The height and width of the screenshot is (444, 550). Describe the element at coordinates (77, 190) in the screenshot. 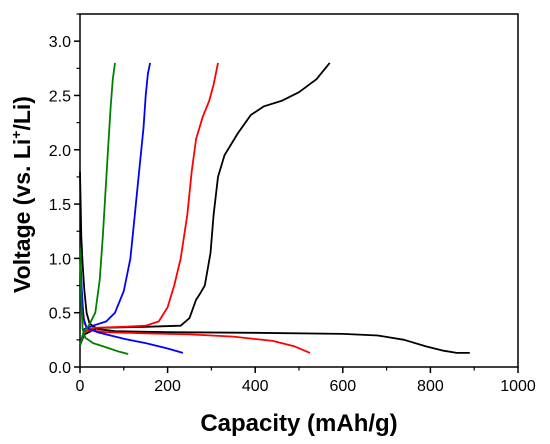

I see `y-axis-ticks` at that location.